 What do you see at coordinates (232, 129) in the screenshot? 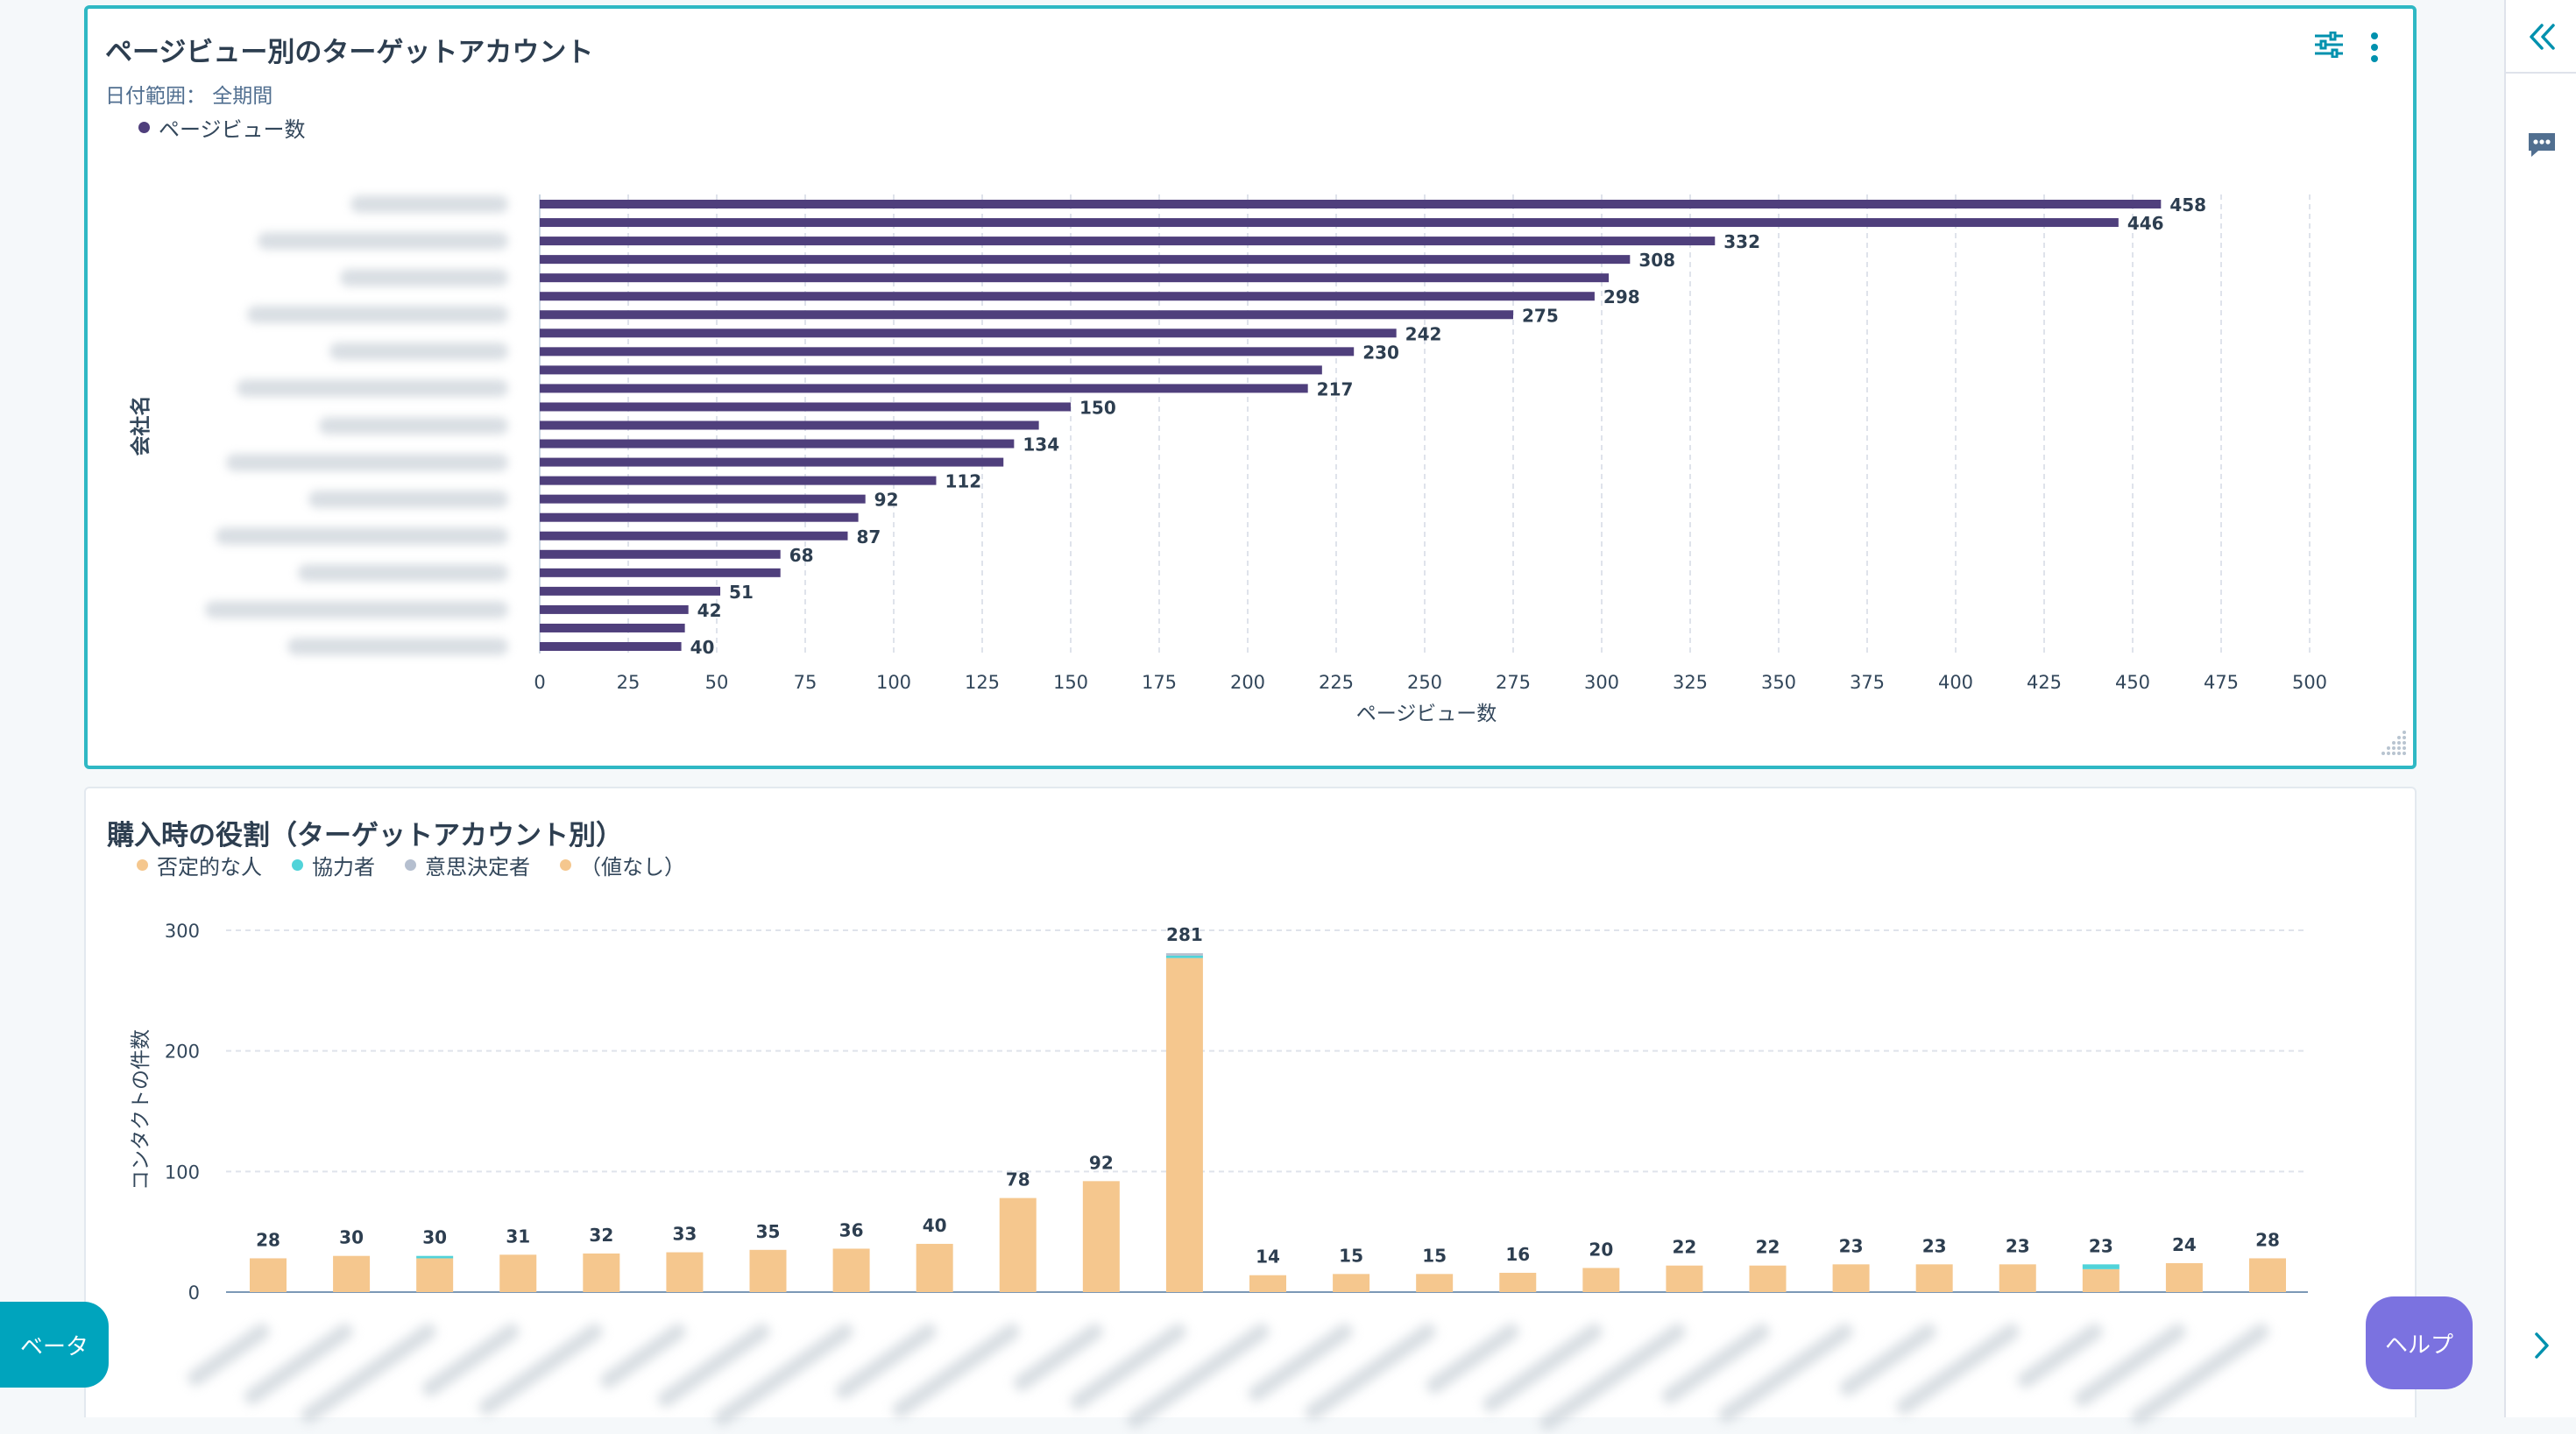
I see `legend-label: ページビュー数` at bounding box center [232, 129].